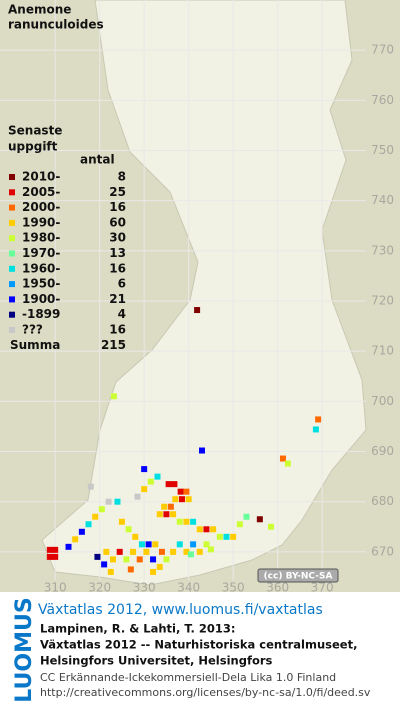 The width and height of the screenshot is (400, 702). Describe the element at coordinates (382, 301) in the screenshot. I see `y-tick-label: 720` at that location.